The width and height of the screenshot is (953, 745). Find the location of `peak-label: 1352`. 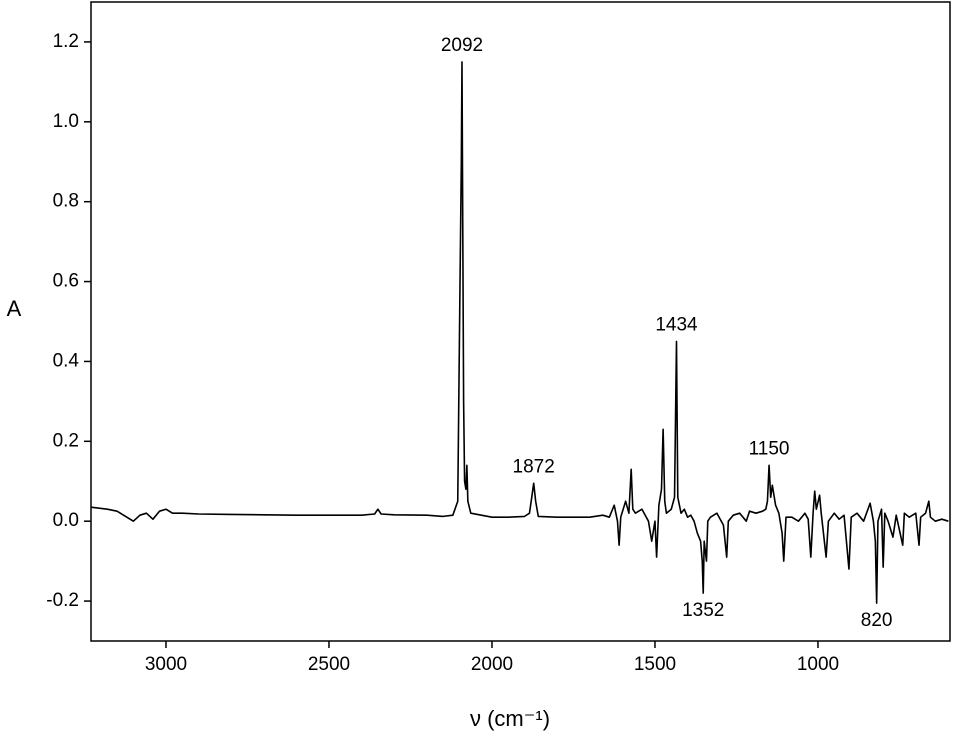

peak-label: 1352 is located at coordinates (703, 610).